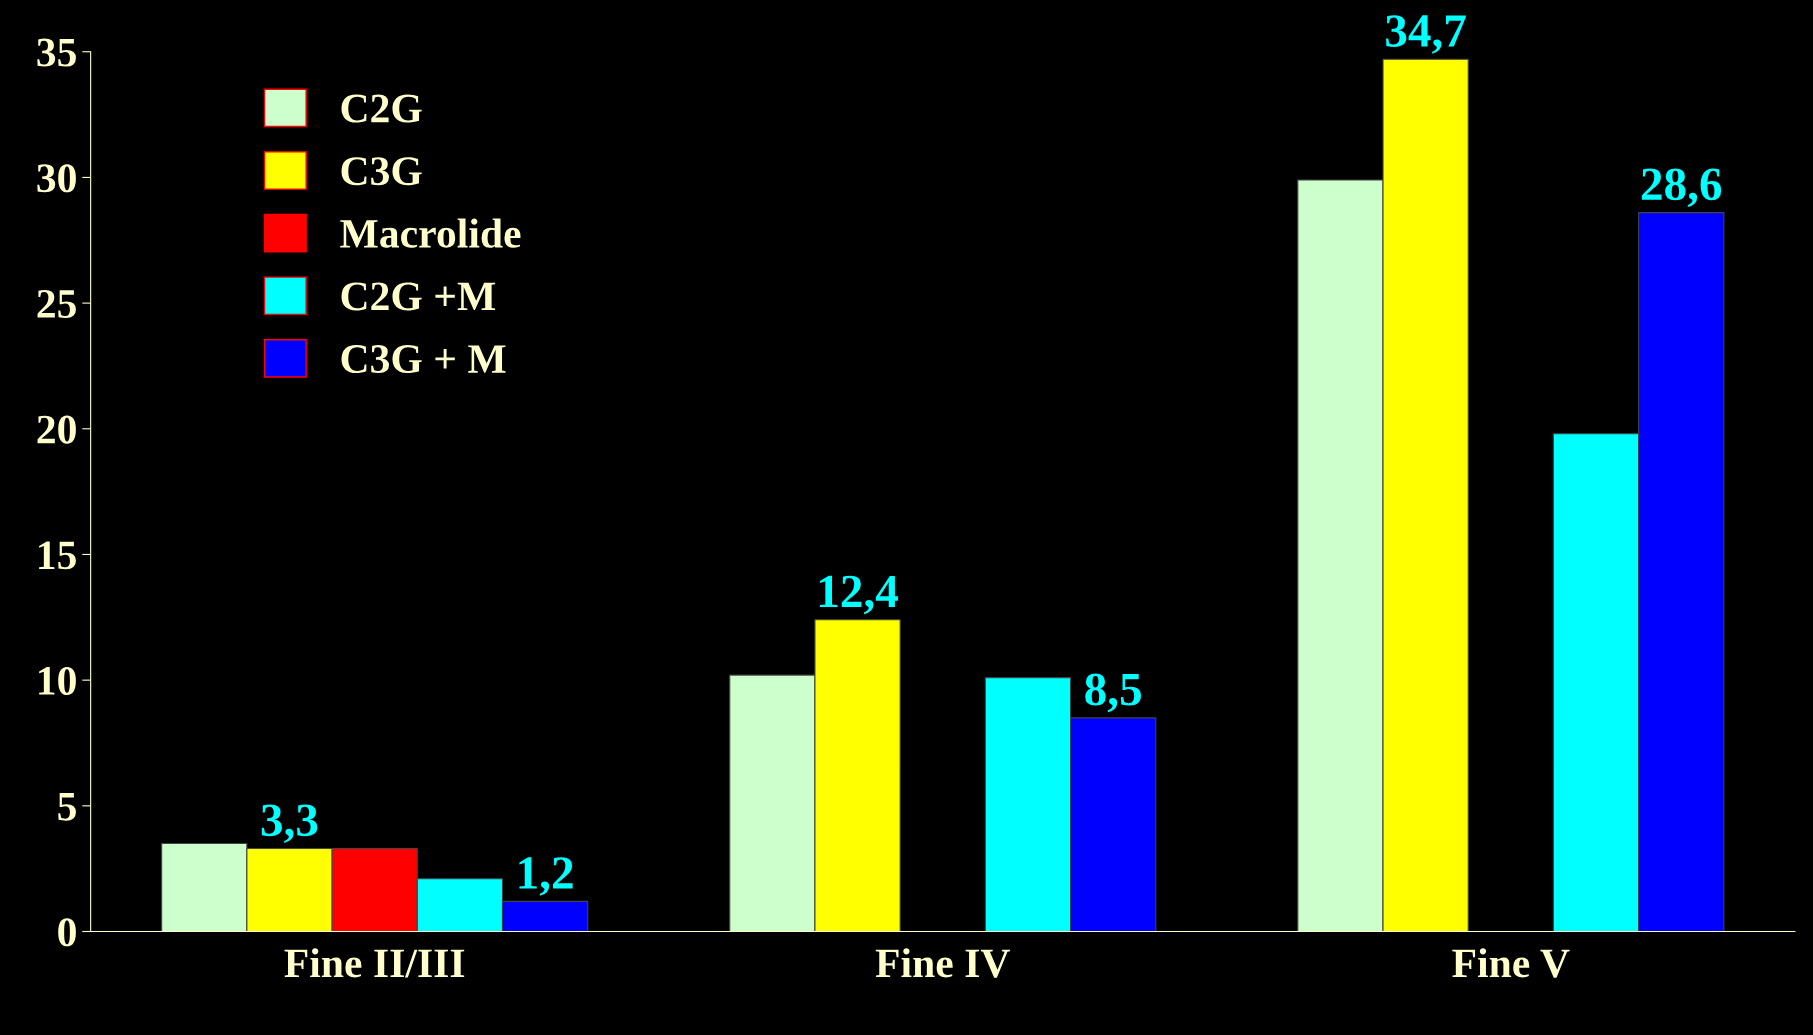 The width and height of the screenshot is (1813, 1035). Describe the element at coordinates (1113, 693) in the screenshot. I see `data-label: 8,5` at that location.